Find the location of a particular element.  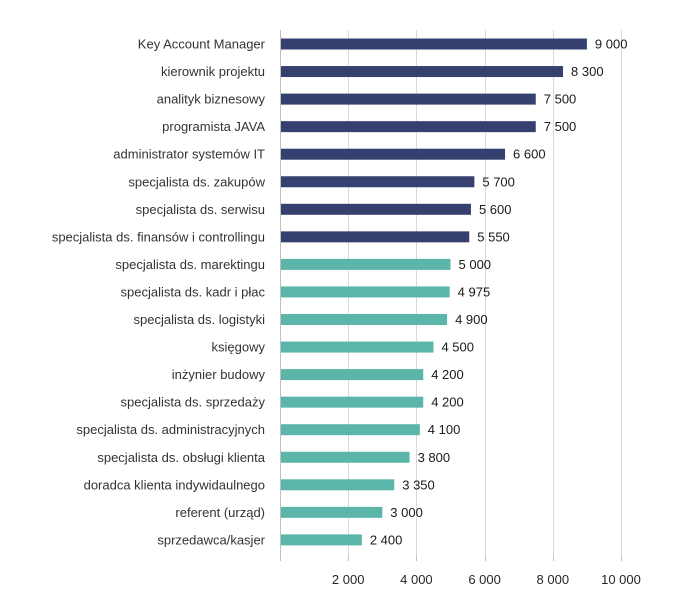

category-label: programista JAVA is located at coordinates (213, 126).